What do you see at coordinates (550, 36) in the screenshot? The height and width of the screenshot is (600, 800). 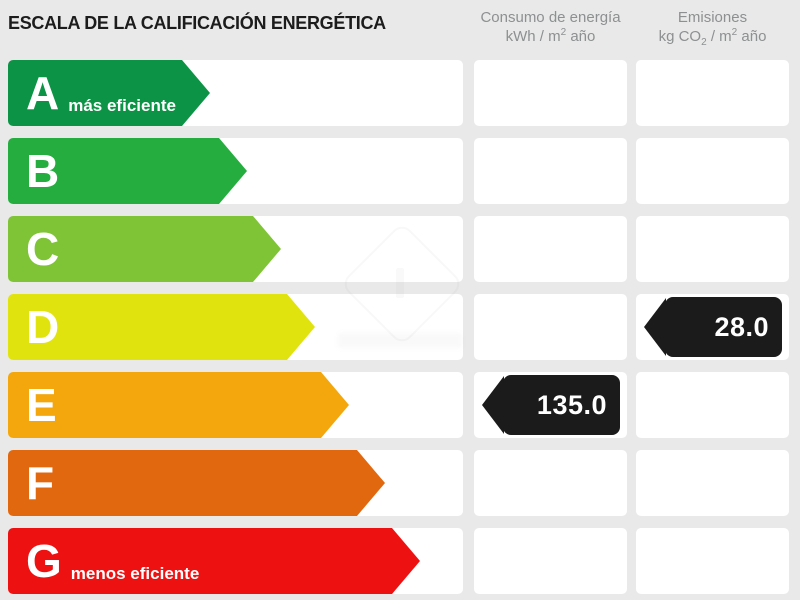 I see `consumption-header-unit: kWh / m2 año` at bounding box center [550, 36].